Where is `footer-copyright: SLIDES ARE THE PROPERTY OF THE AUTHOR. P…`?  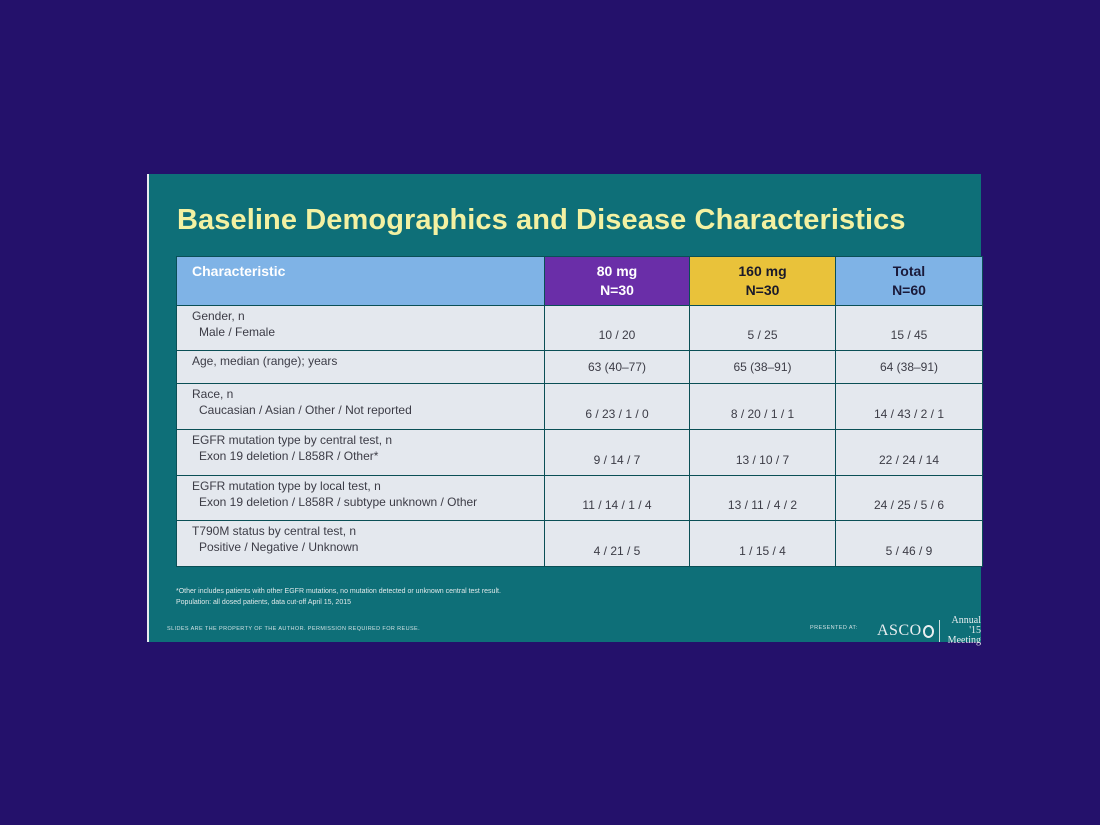 footer-copyright: SLIDES ARE THE PROPERTY OF THE AUTHOR. P… is located at coordinates (294, 629).